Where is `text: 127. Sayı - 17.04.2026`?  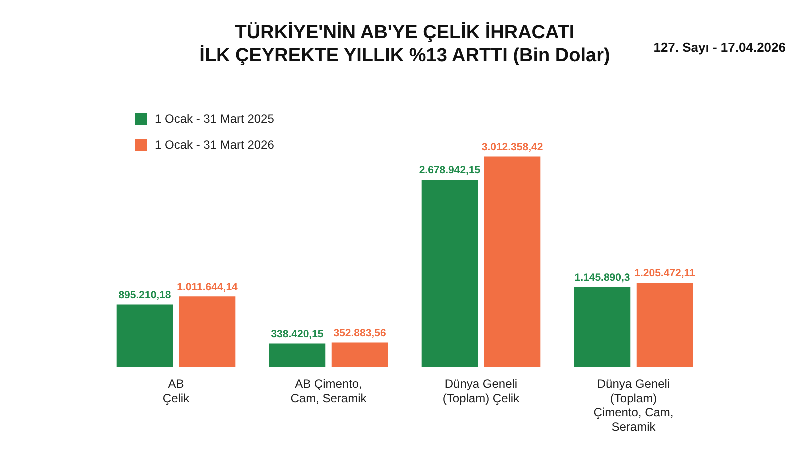 text: 127. Sayı - 17.04.2026 is located at coordinates (720, 47).